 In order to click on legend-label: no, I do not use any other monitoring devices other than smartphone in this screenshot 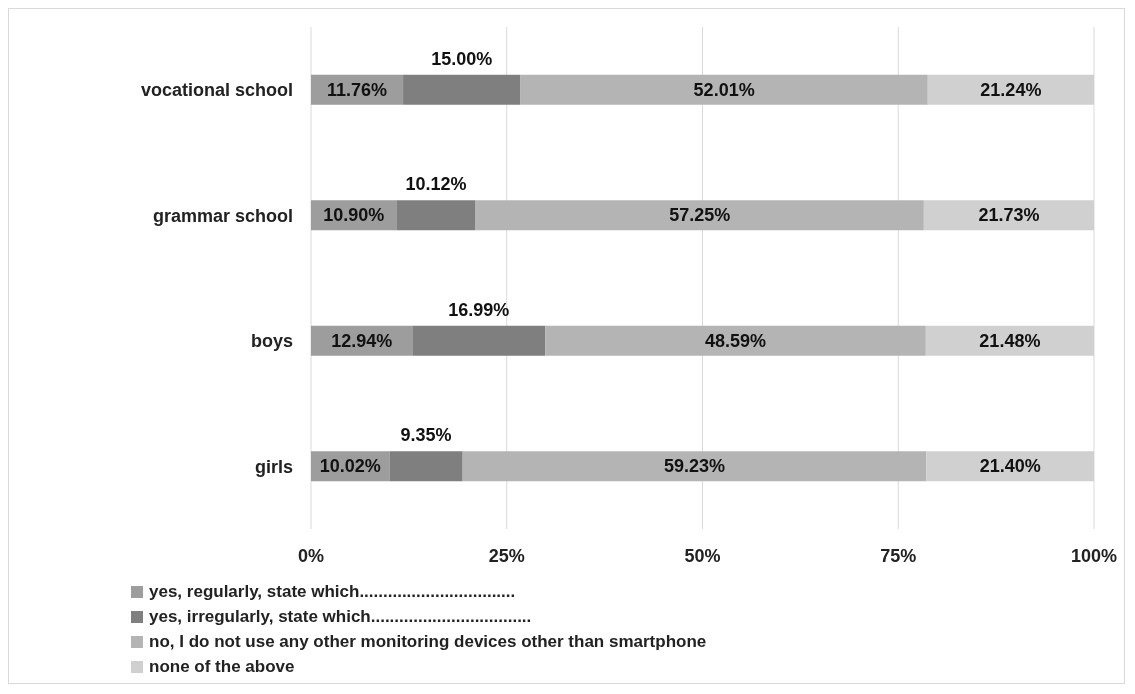, I will do `click(428, 641)`.